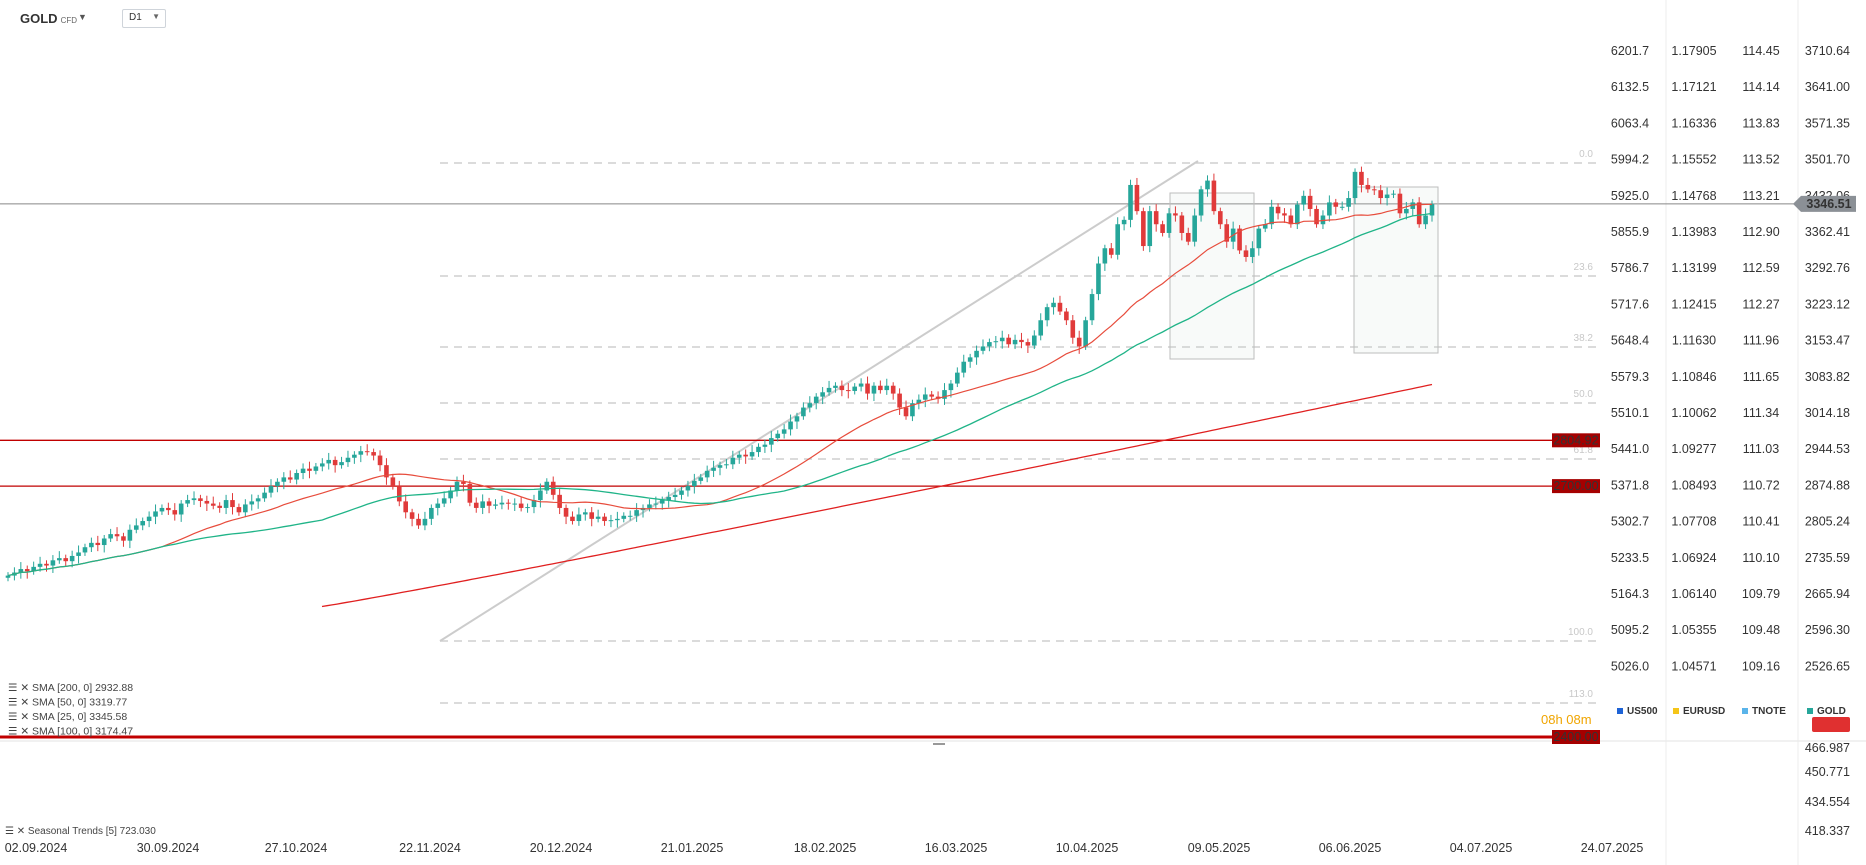 The image size is (1866, 865). I want to click on legend-eurusd: EURUSD, so click(1699, 711).